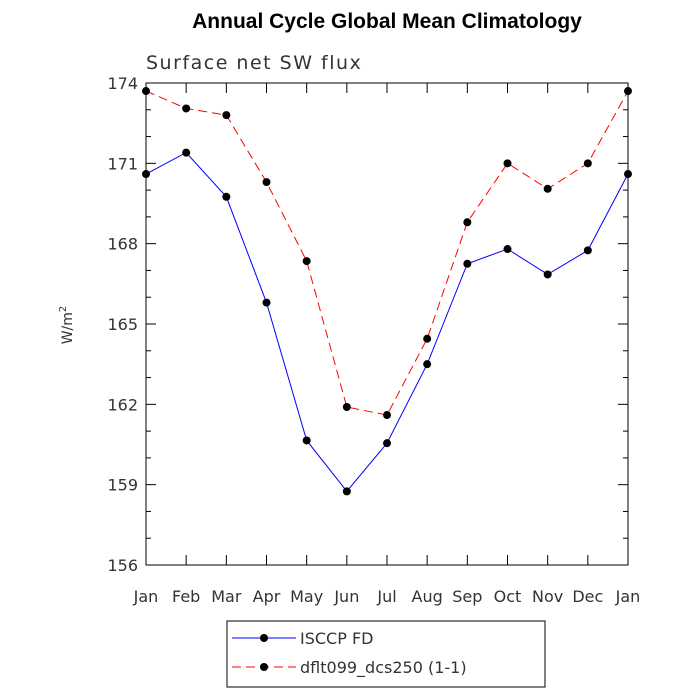 The height and width of the screenshot is (700, 700). What do you see at coordinates (122, 163) in the screenshot?
I see `y-tick-label: 171` at bounding box center [122, 163].